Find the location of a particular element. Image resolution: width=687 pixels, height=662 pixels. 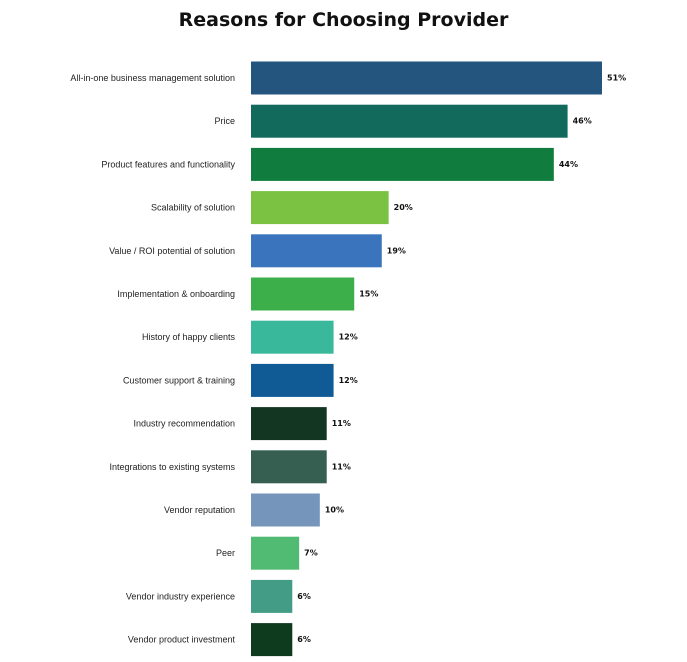

value-label-peer: 7% is located at coordinates (311, 553).